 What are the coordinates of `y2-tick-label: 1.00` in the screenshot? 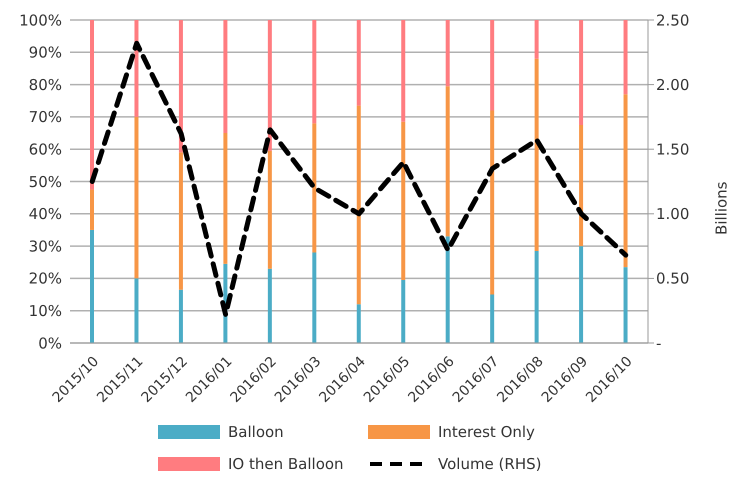 It's located at (673, 214).